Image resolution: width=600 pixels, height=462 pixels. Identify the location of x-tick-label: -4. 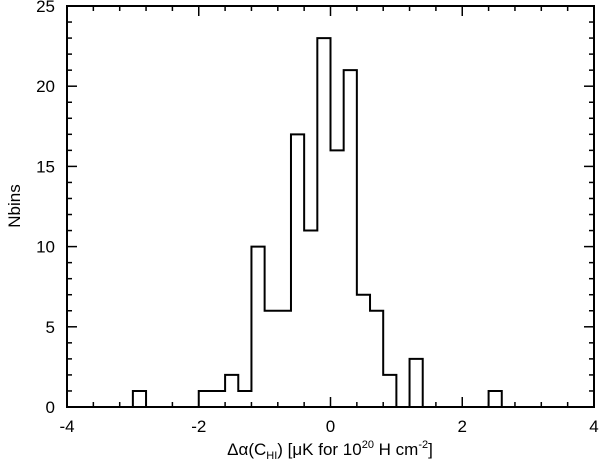
(66, 426).